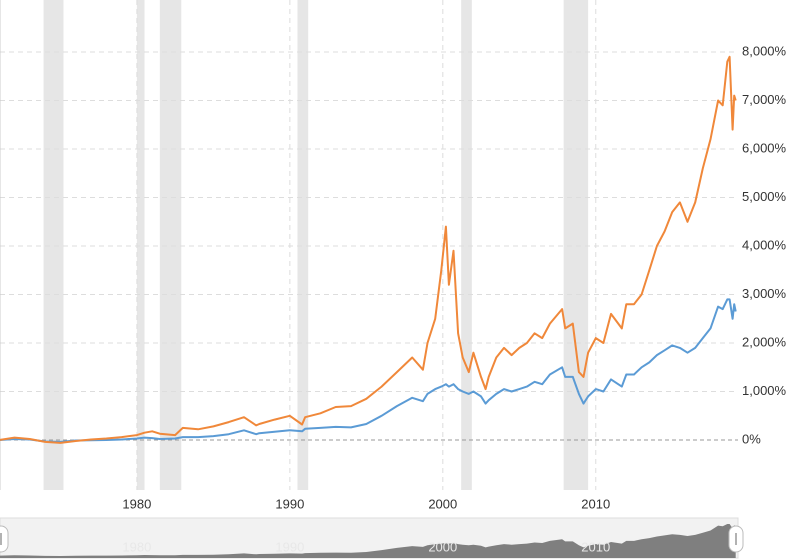 This screenshot has height=560, width=806. I want to click on navigator-label: 1980, so click(136, 546).